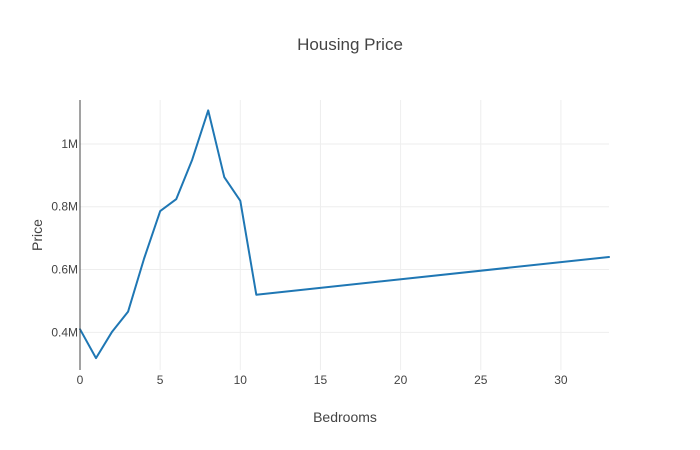 This screenshot has width=700, height=450. I want to click on y-tick-label: 0.6M, so click(64, 270).